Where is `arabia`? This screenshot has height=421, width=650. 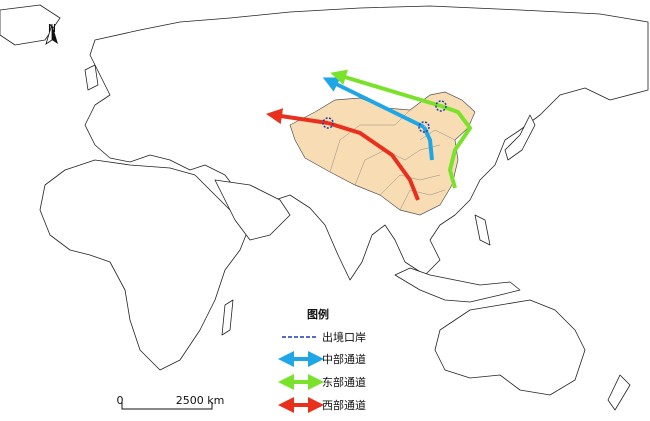 arabia is located at coordinates (252, 210).